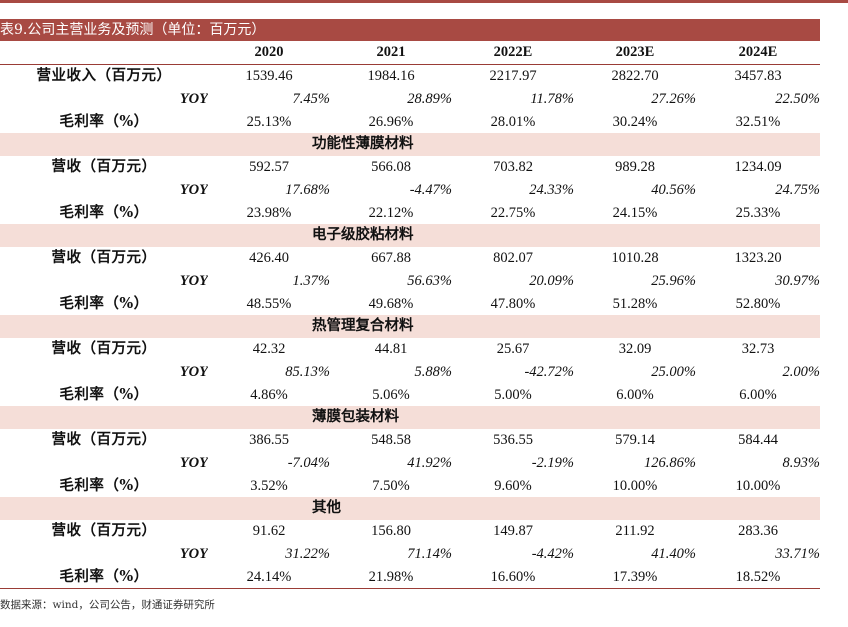  Describe the element at coordinates (495, 417) in the screenshot. I see `segment-name: 薄膜包装材料` at that location.